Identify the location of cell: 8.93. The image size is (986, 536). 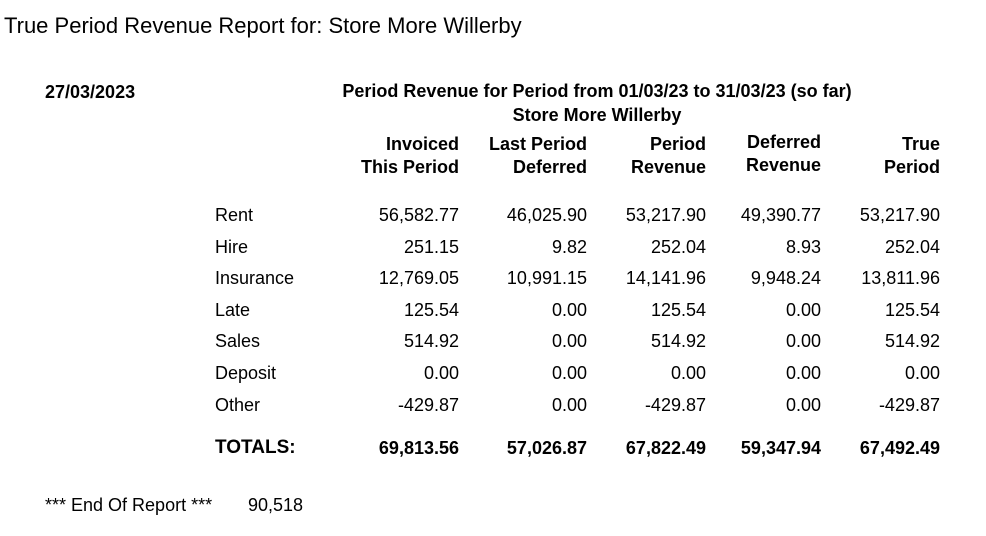
(803, 247).